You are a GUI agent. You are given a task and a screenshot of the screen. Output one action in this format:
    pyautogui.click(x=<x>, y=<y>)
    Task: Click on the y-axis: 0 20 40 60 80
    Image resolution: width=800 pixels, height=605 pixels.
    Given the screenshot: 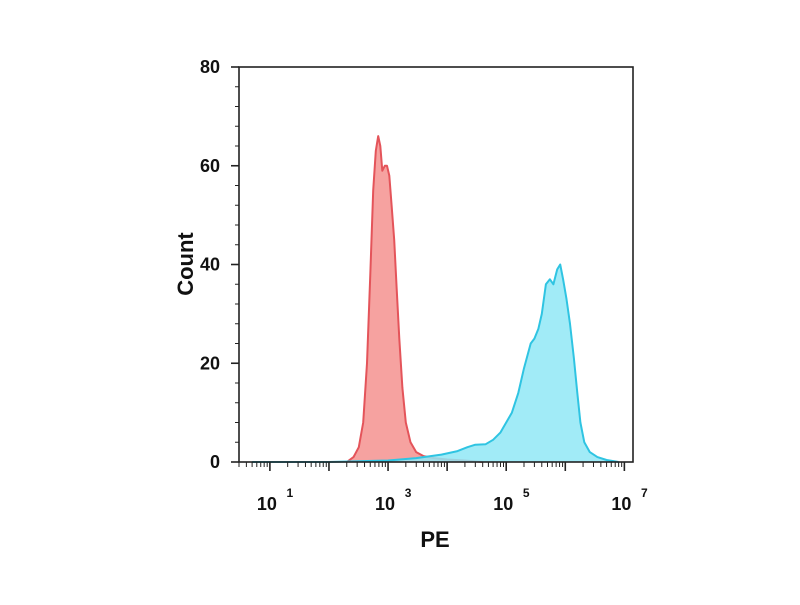 What is the action you would take?
    pyautogui.click(x=219, y=264)
    